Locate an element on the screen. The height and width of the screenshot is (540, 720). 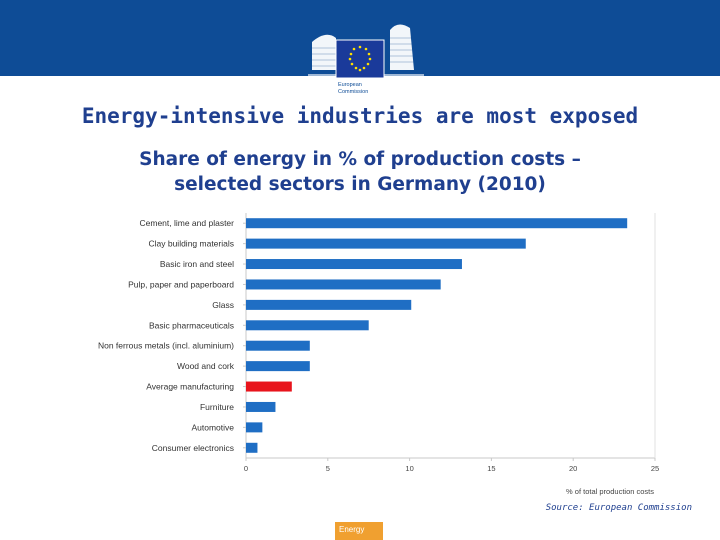
x-tick-label: 25 is located at coordinates (655, 468).